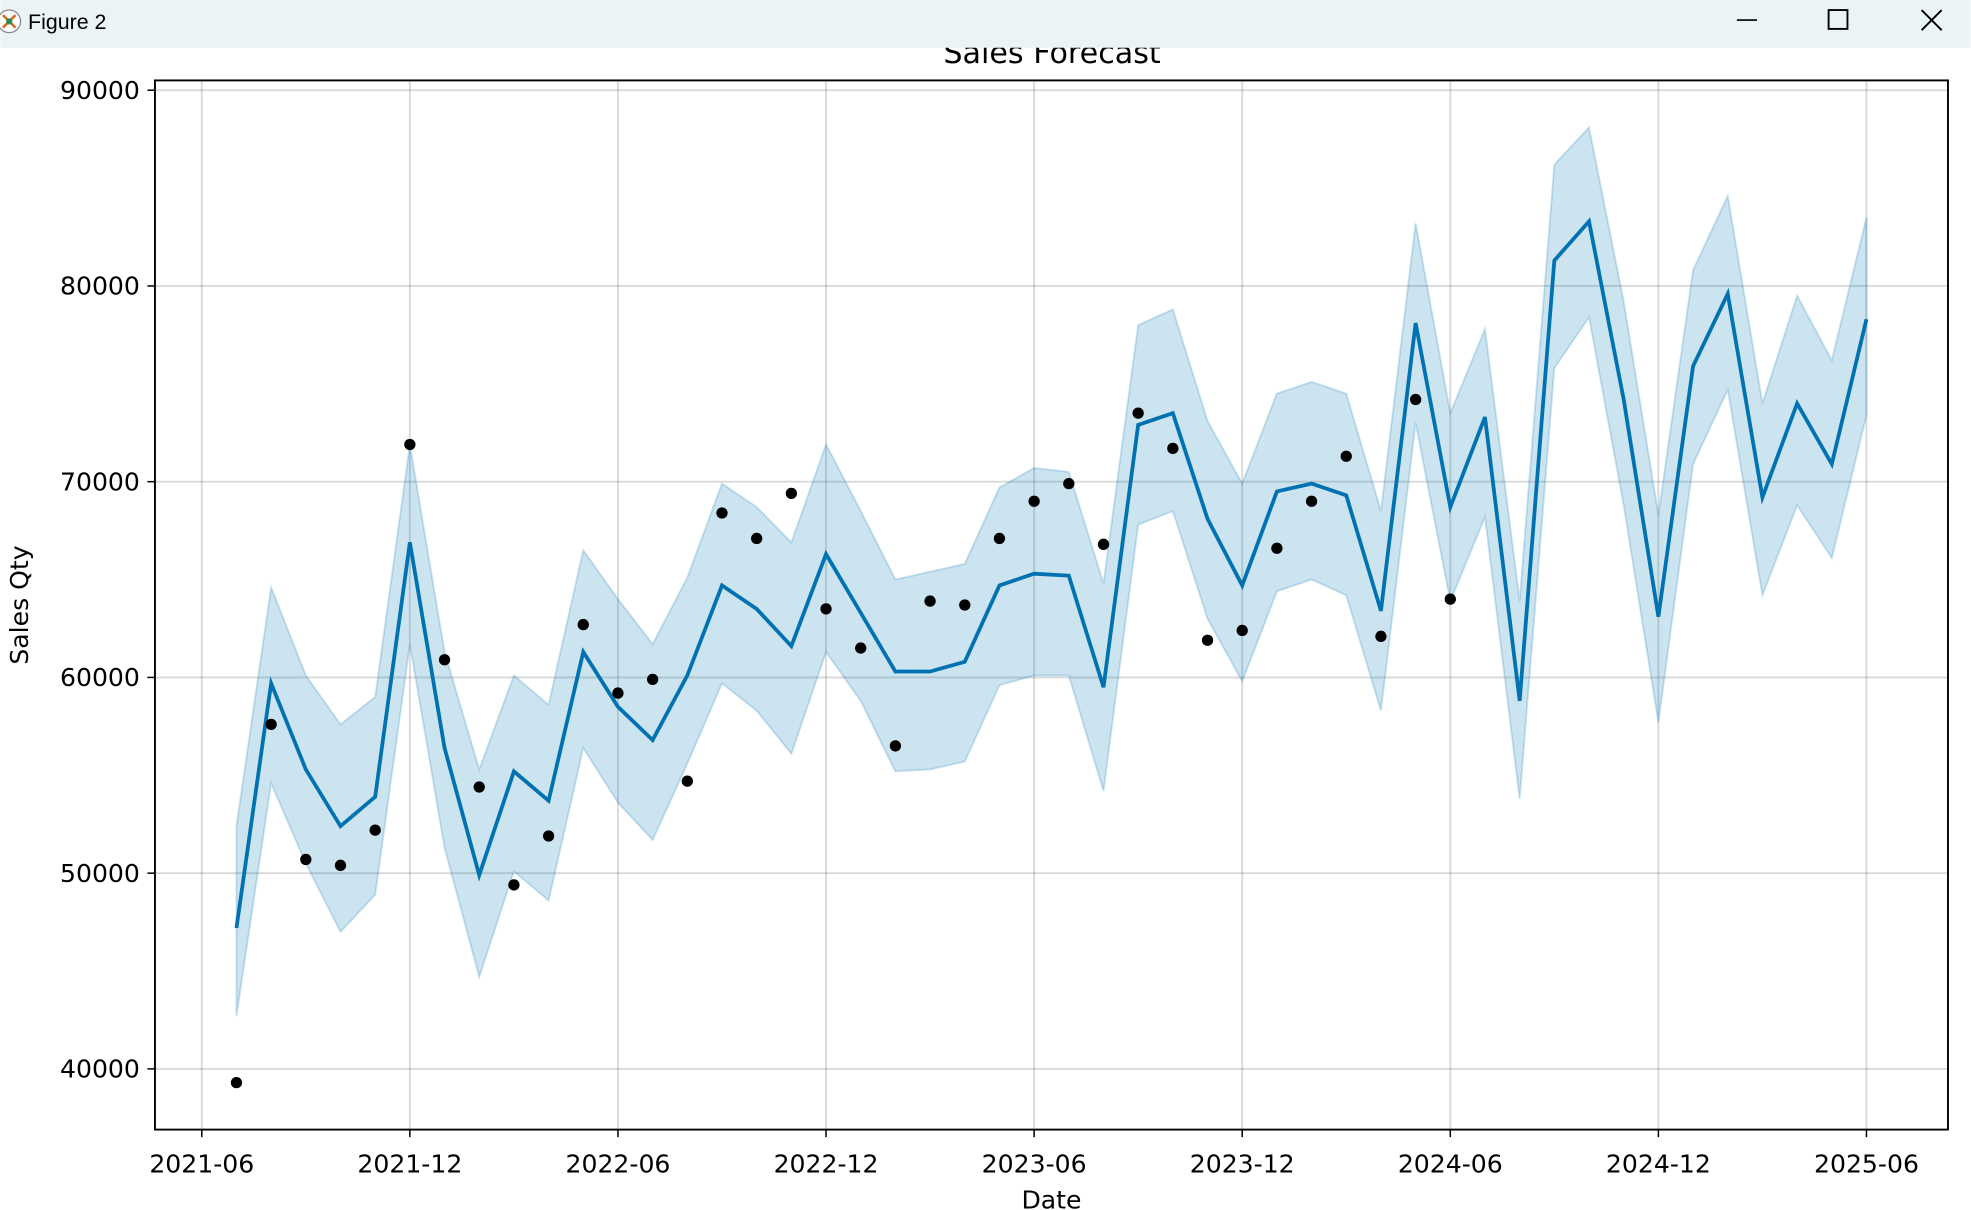 The height and width of the screenshot is (1210, 1971). I want to click on y-tick-label: 80000, so click(100, 286).